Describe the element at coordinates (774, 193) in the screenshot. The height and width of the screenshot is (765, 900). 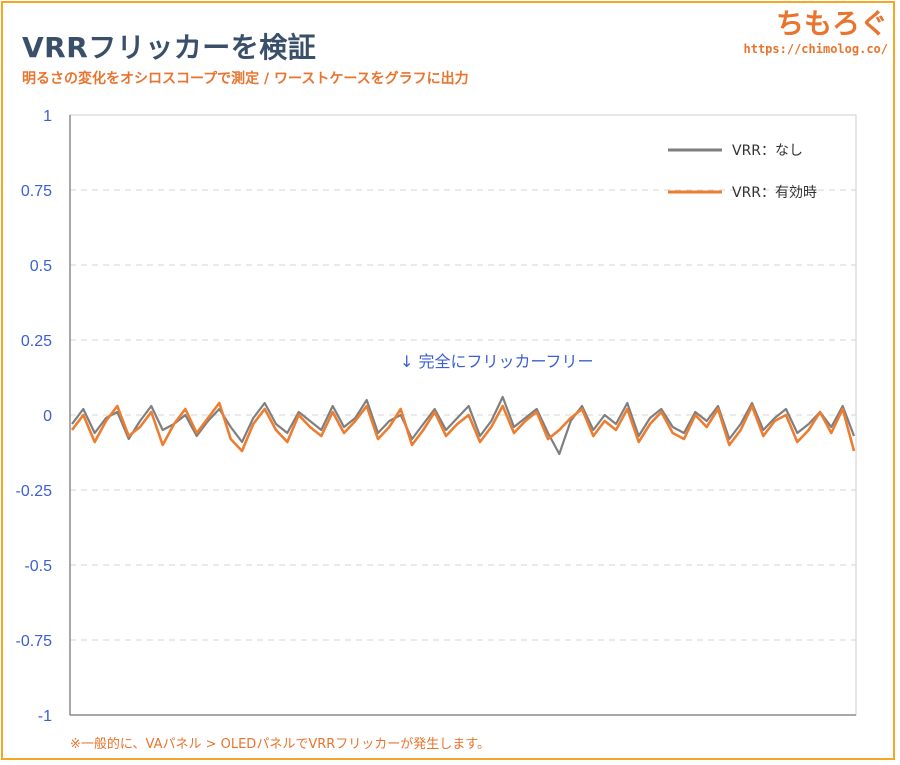
I see `legend-label-1: VRR：有効時` at that location.